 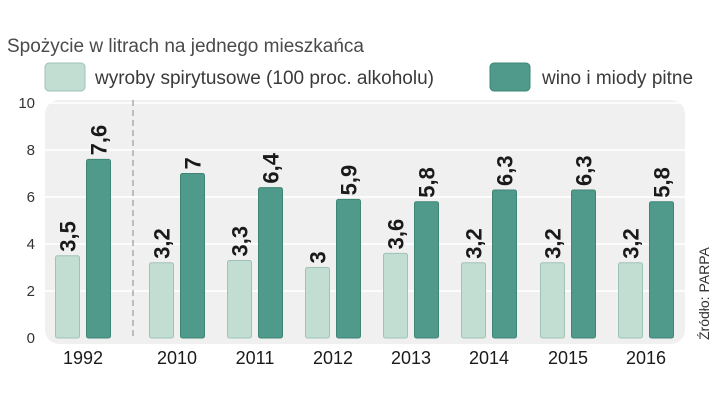 I want to click on legend-swatch-spirits, so click(x=65, y=77).